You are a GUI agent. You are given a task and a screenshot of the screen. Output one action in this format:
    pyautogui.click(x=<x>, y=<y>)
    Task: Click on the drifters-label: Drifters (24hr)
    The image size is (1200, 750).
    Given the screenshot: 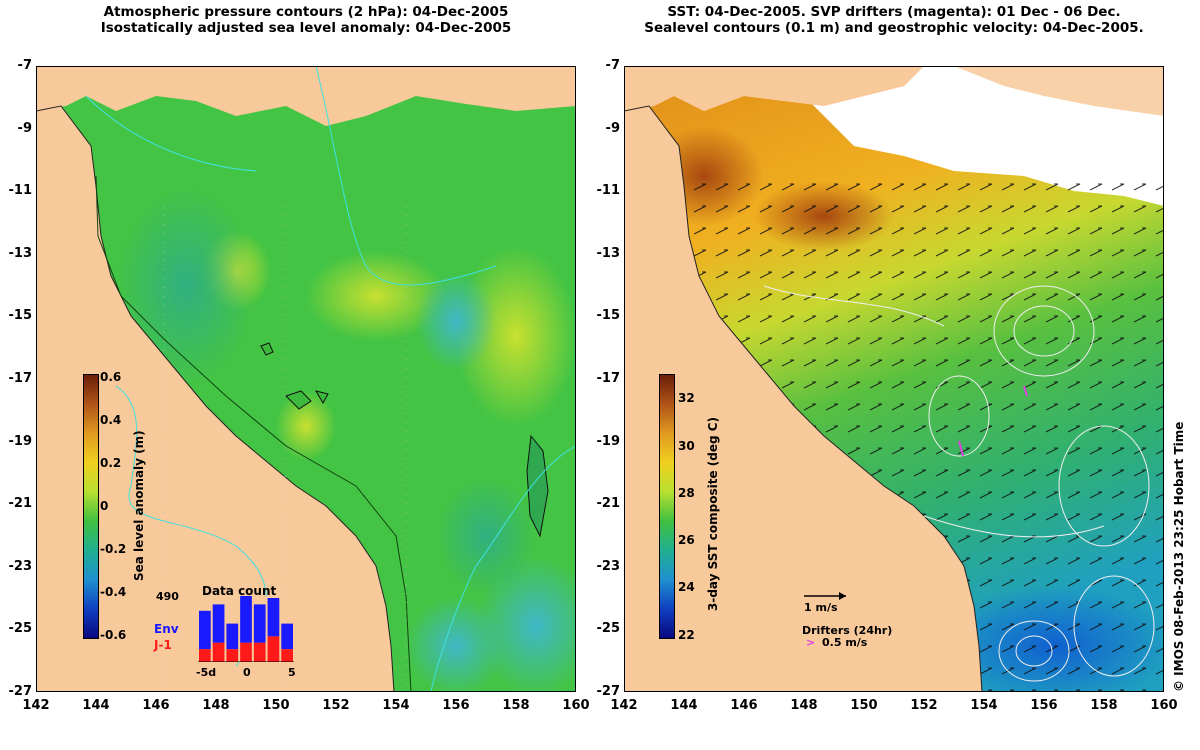 What is the action you would take?
    pyautogui.click(x=847, y=630)
    